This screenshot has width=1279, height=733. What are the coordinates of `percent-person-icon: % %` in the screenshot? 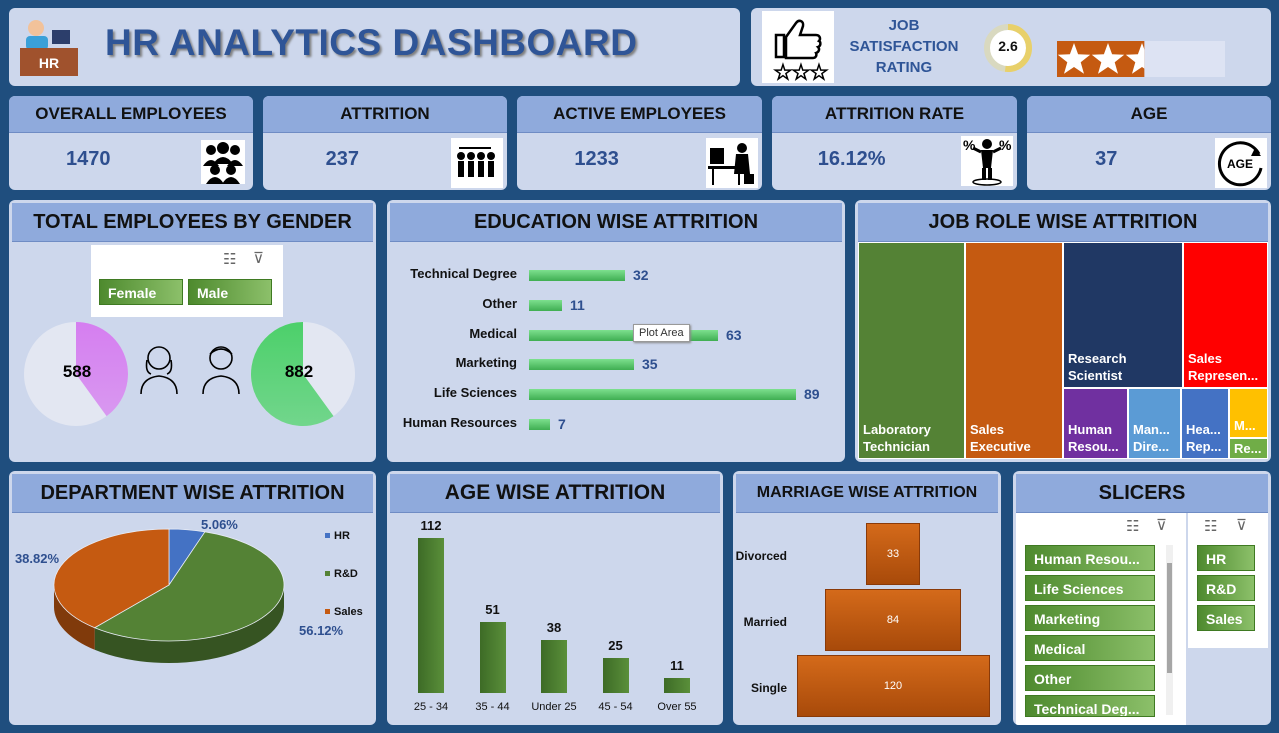 It's located at (987, 161).